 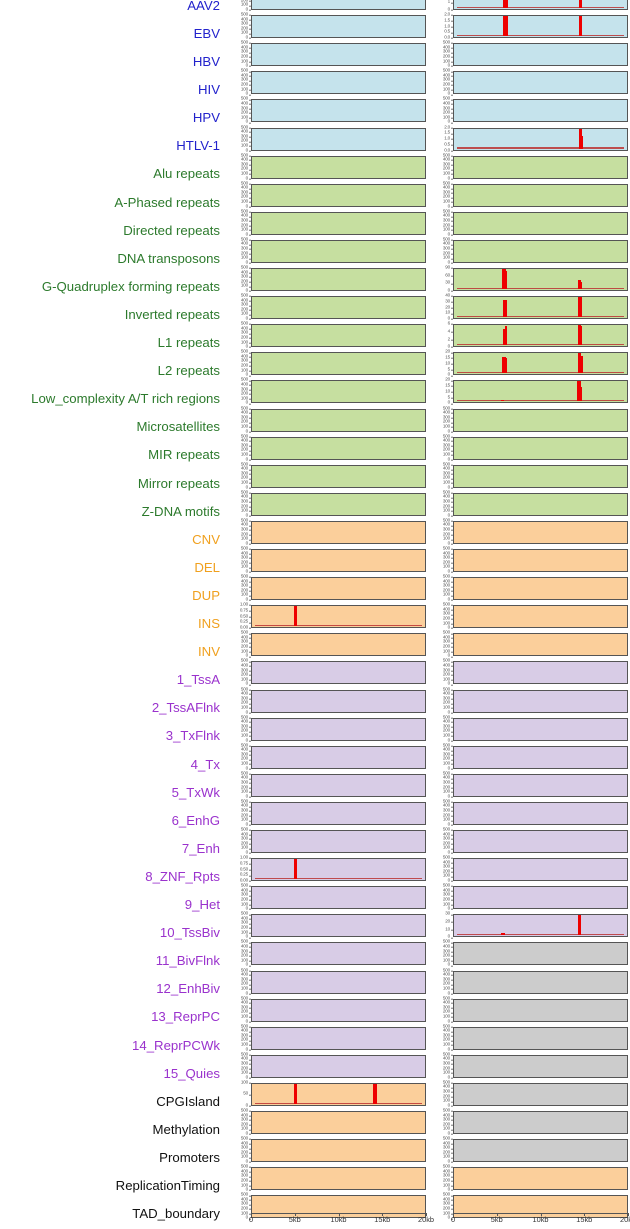 I want to click on y-axis: 0 30 60 90, so click(x=441, y=279).